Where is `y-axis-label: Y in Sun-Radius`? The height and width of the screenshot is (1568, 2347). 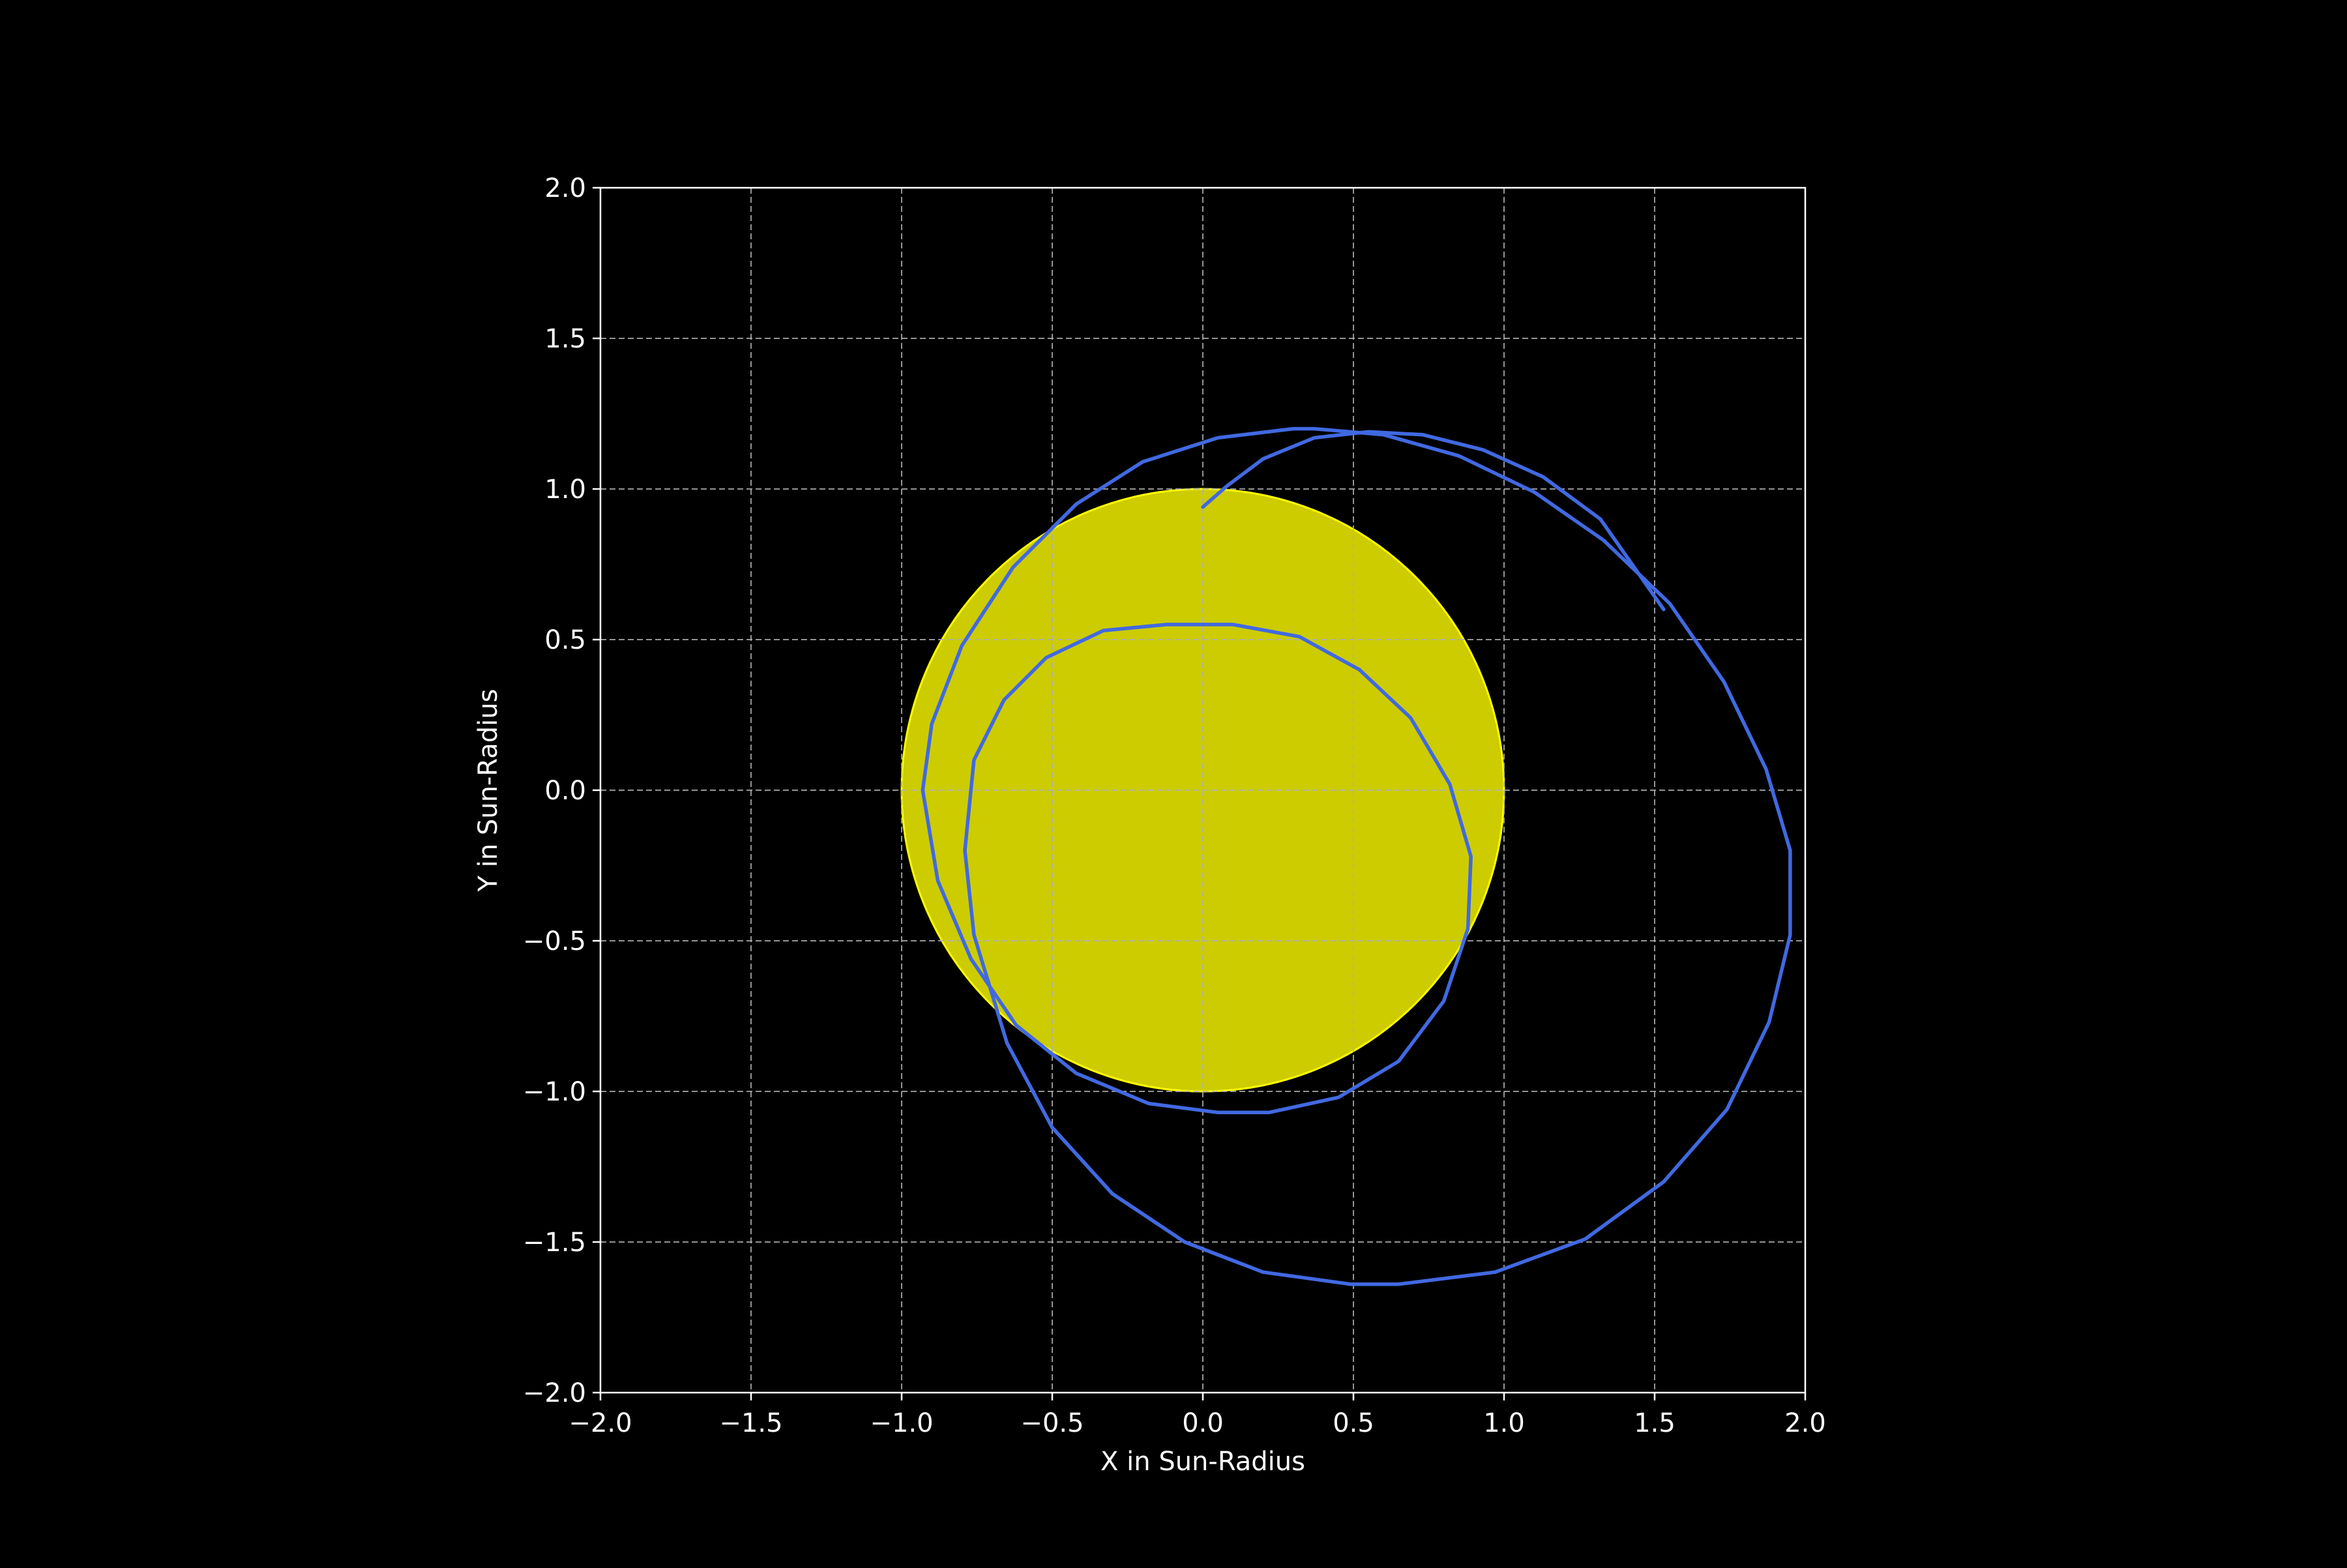
y-axis-label: Y in Sun-Radius is located at coordinates (488, 791).